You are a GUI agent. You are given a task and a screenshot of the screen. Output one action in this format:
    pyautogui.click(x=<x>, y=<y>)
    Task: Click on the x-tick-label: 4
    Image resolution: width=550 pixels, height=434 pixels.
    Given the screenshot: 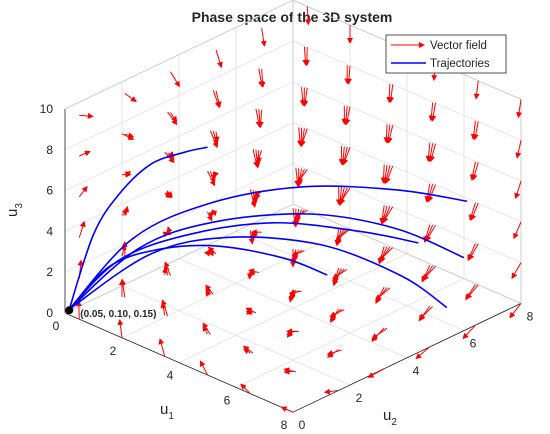 What is the action you would take?
    pyautogui.click(x=170, y=376)
    